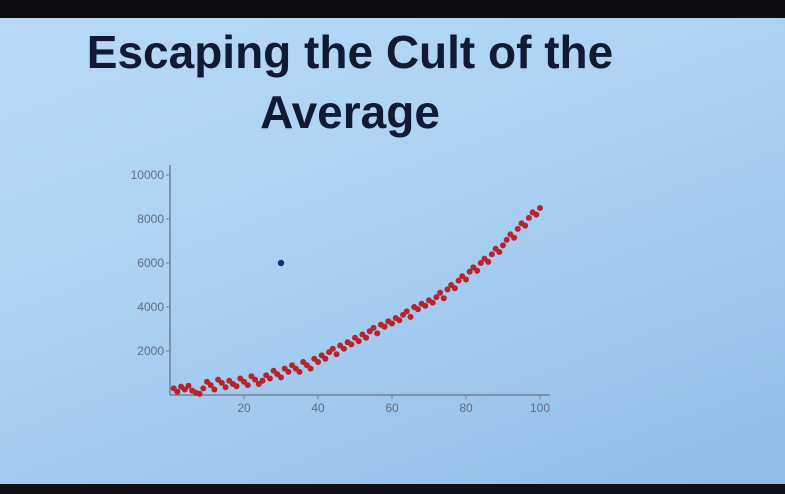 The height and width of the screenshot is (494, 785). I want to click on x-tick-label: 80, so click(466, 408).